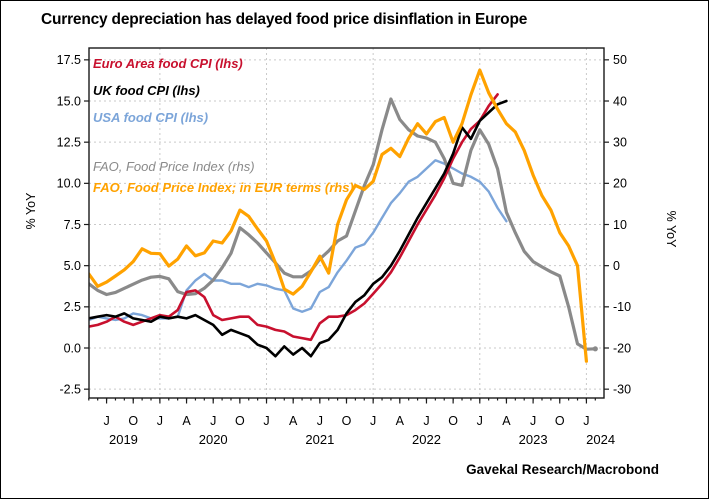  I want to click on legend-usa-food-cpi: USA food CPI (lhs), so click(151, 117).